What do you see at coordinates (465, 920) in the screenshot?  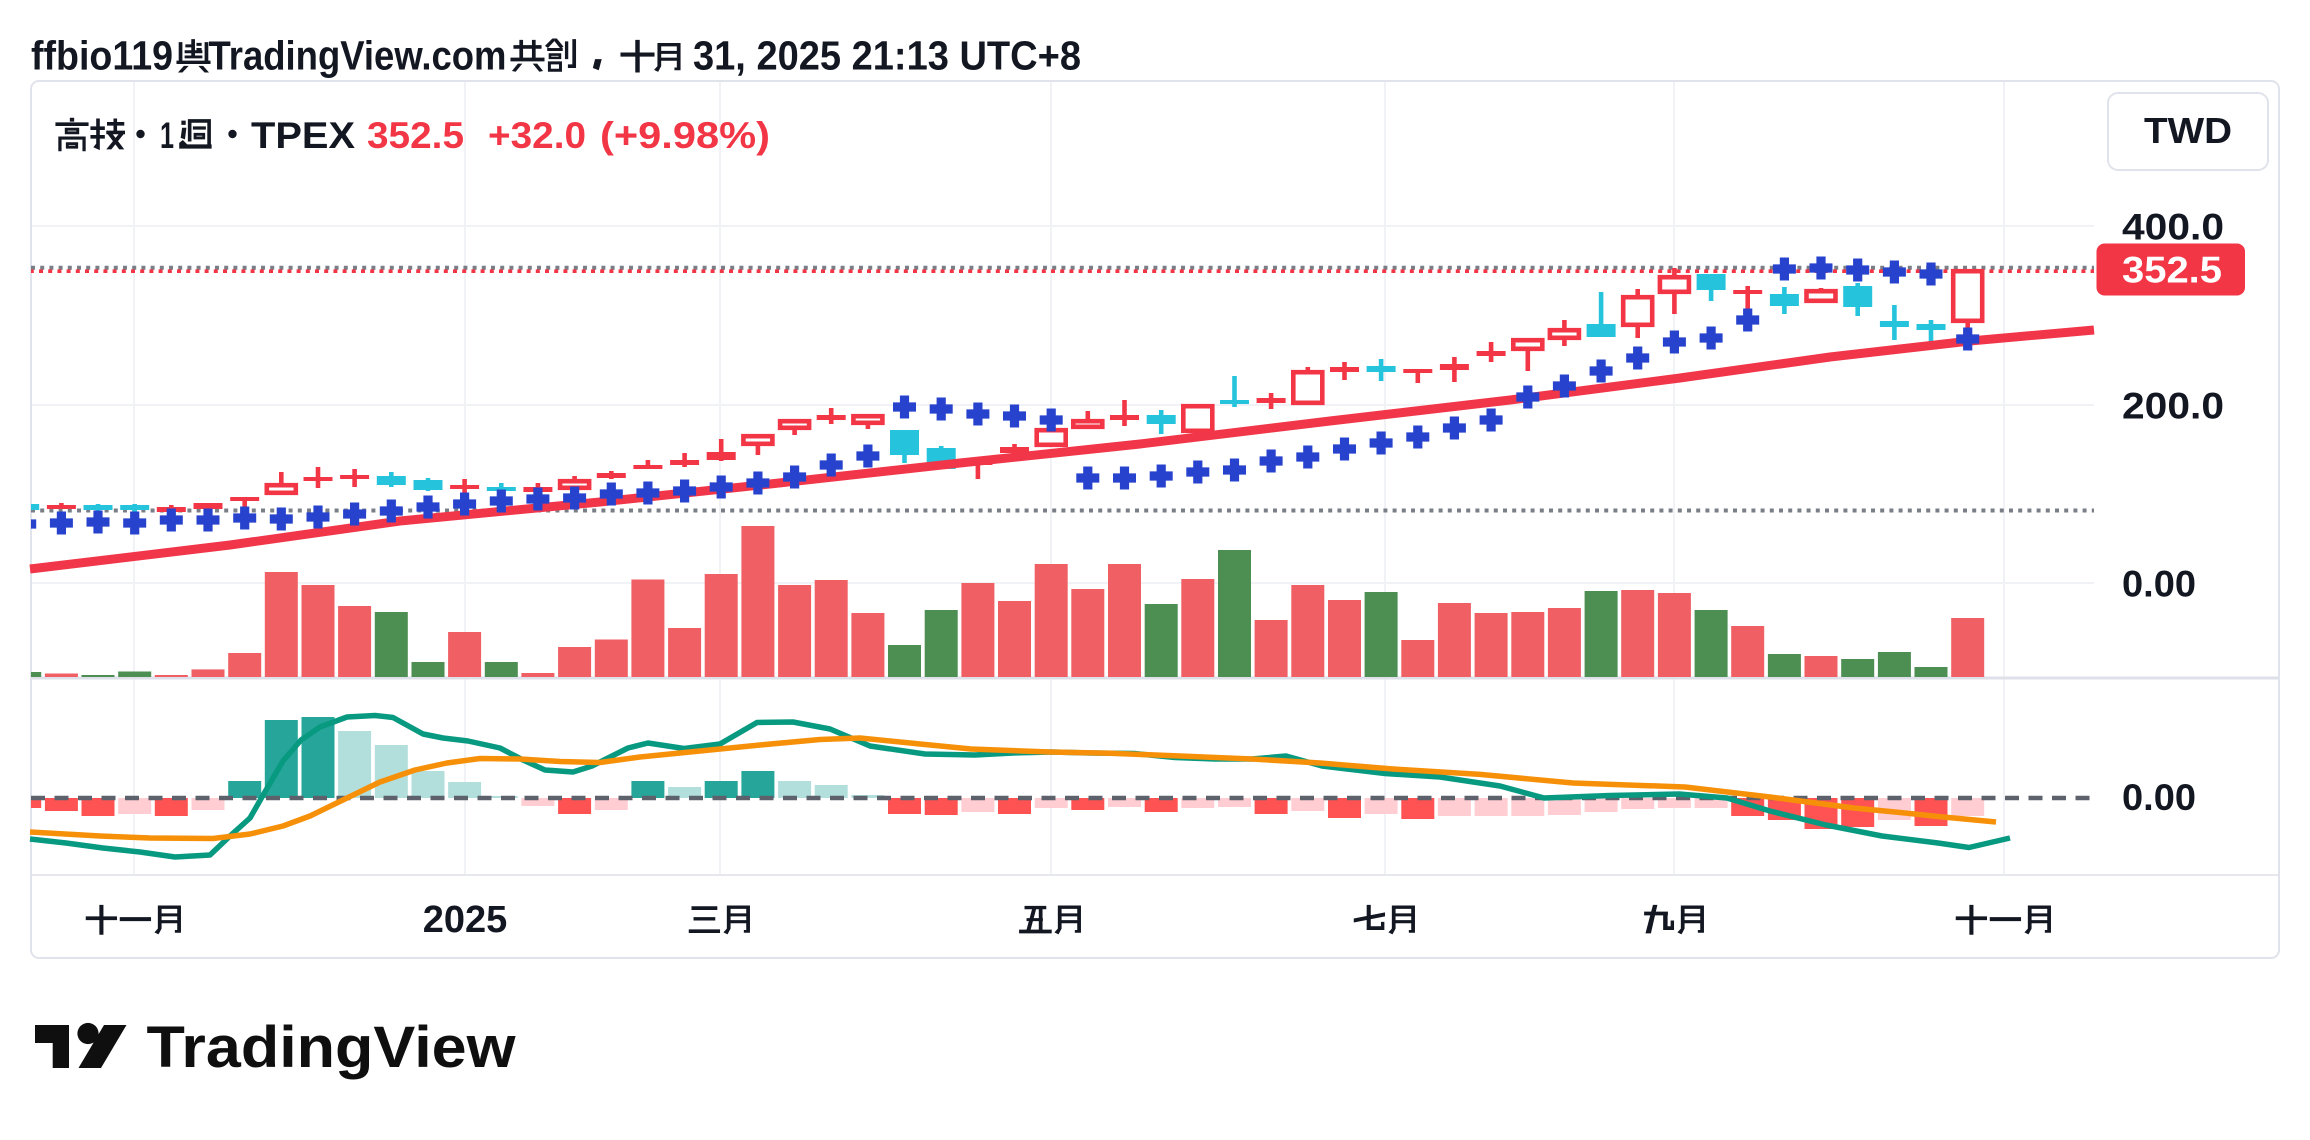 I see `svg-text: 2025` at bounding box center [465, 920].